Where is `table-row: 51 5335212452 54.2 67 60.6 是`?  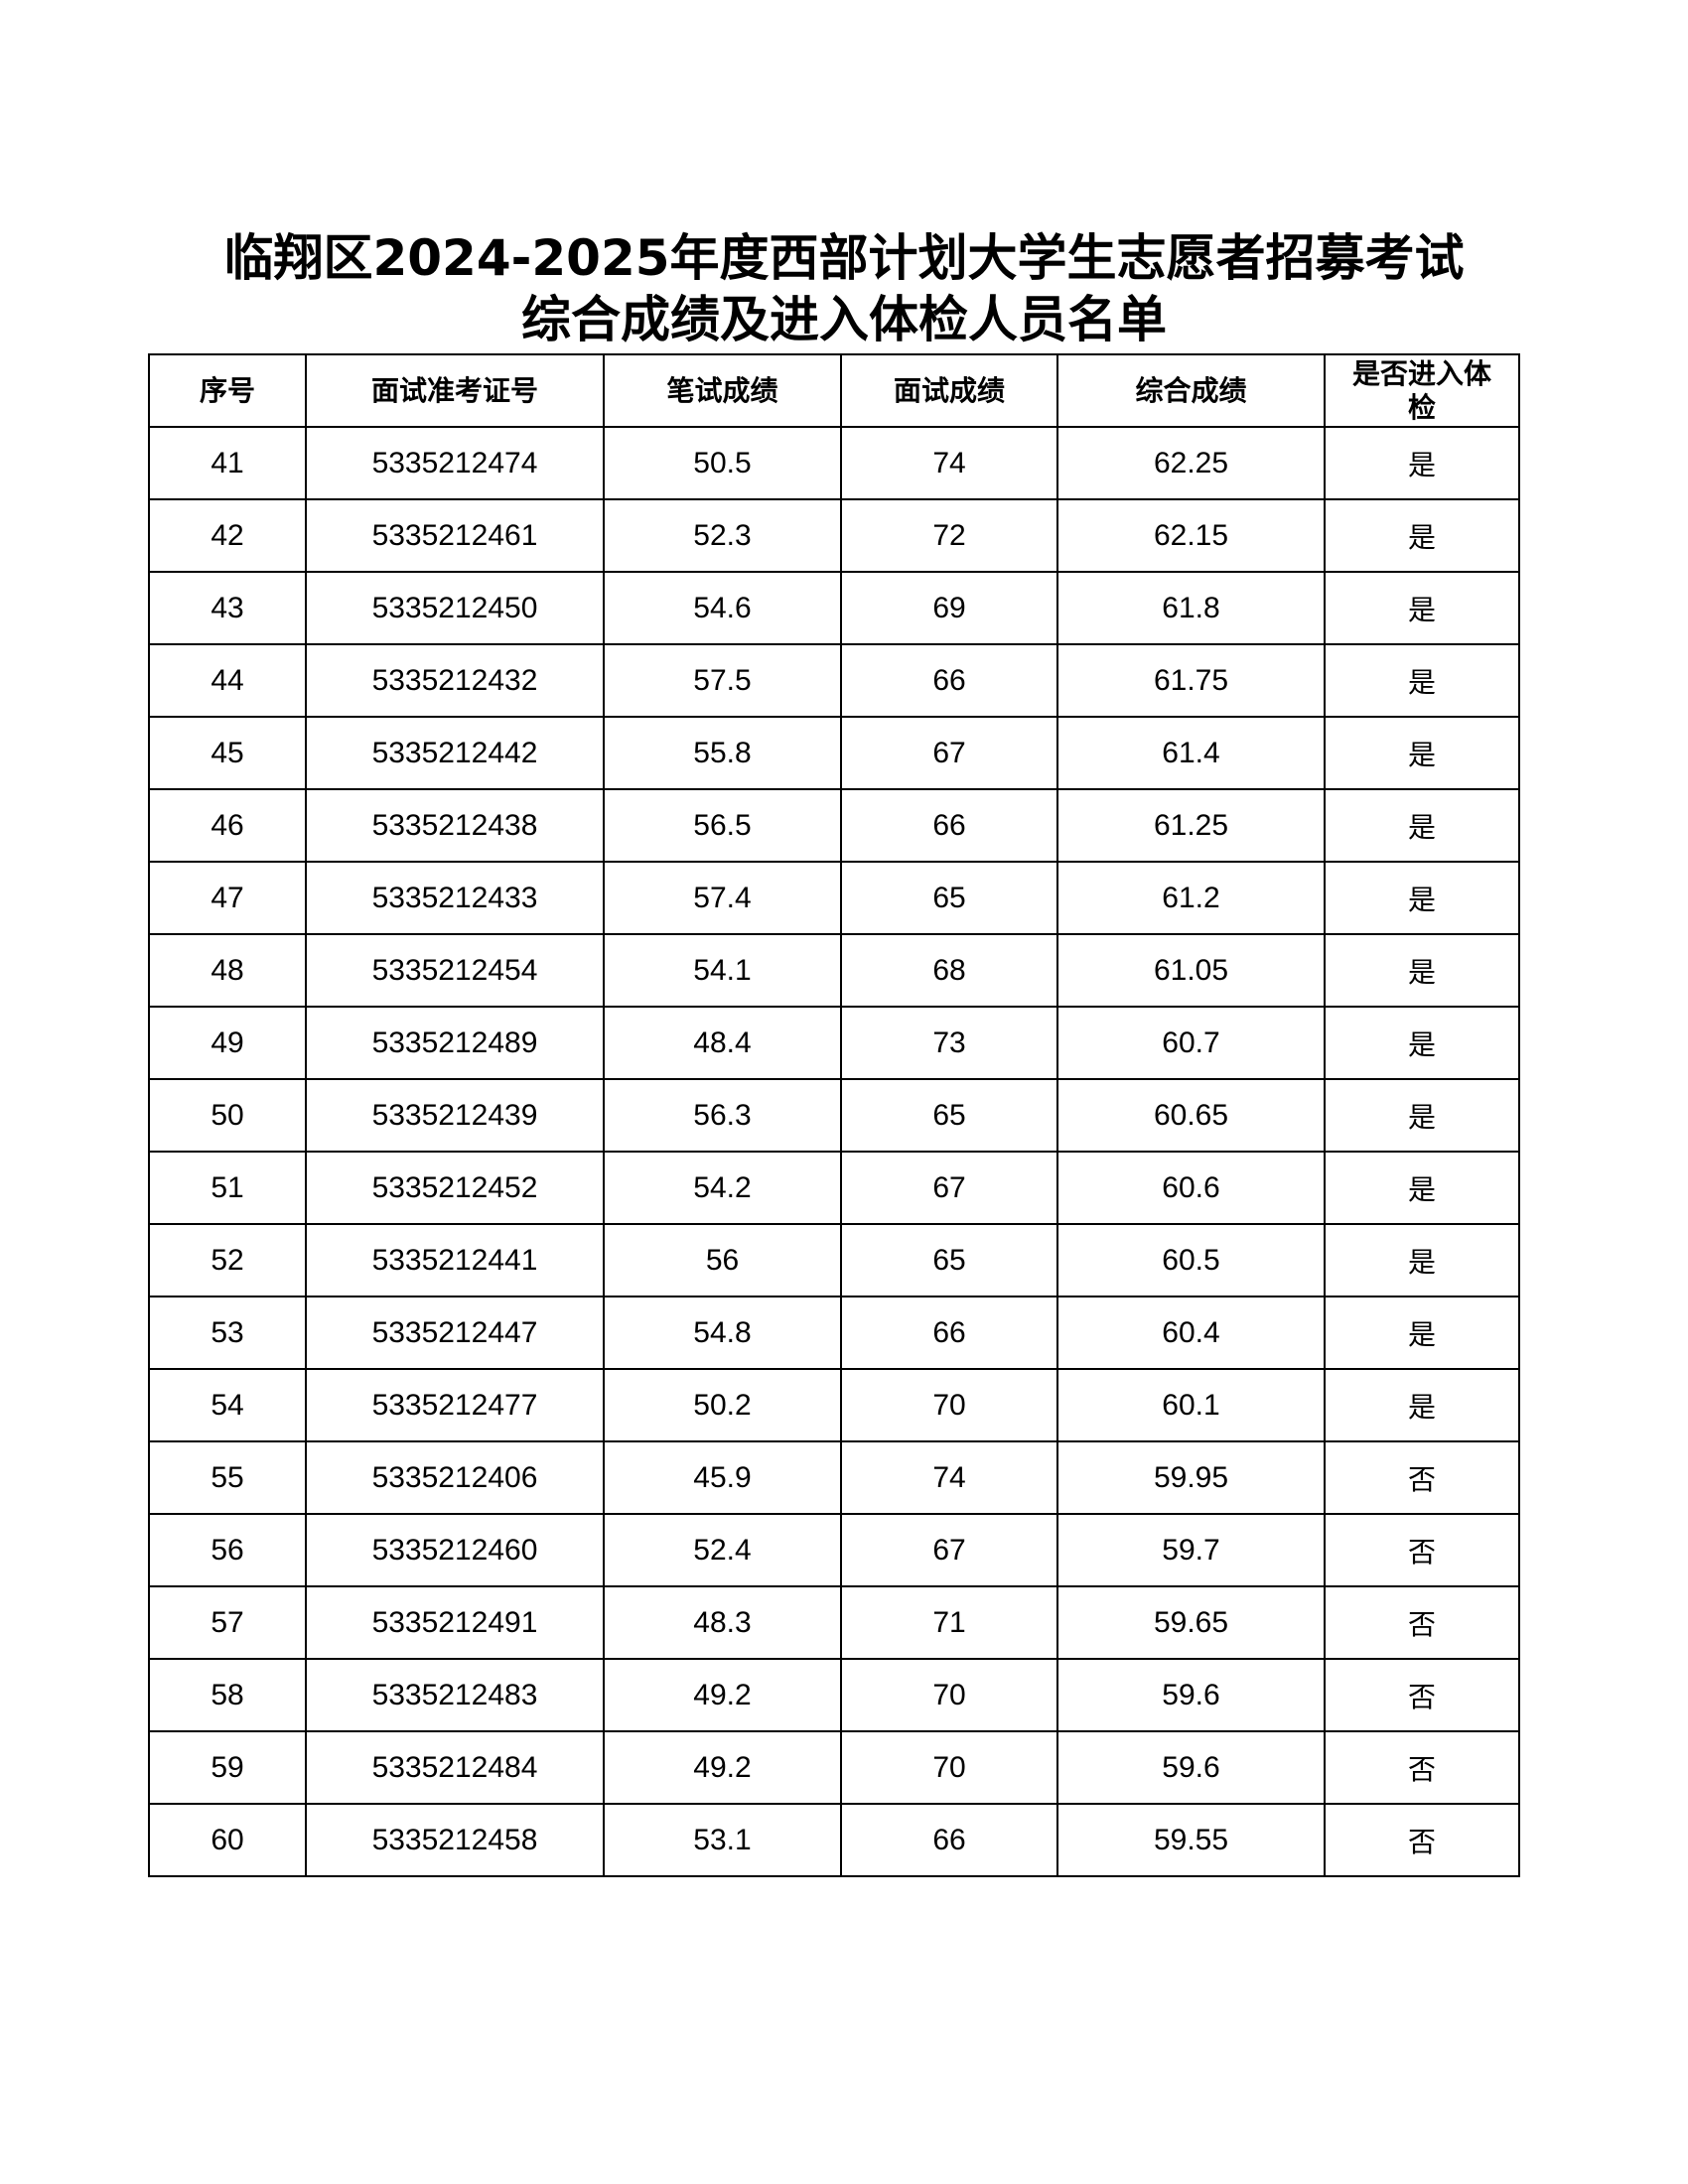
table-row: 51 5335212452 54.2 67 60.6 是 is located at coordinates (834, 1188).